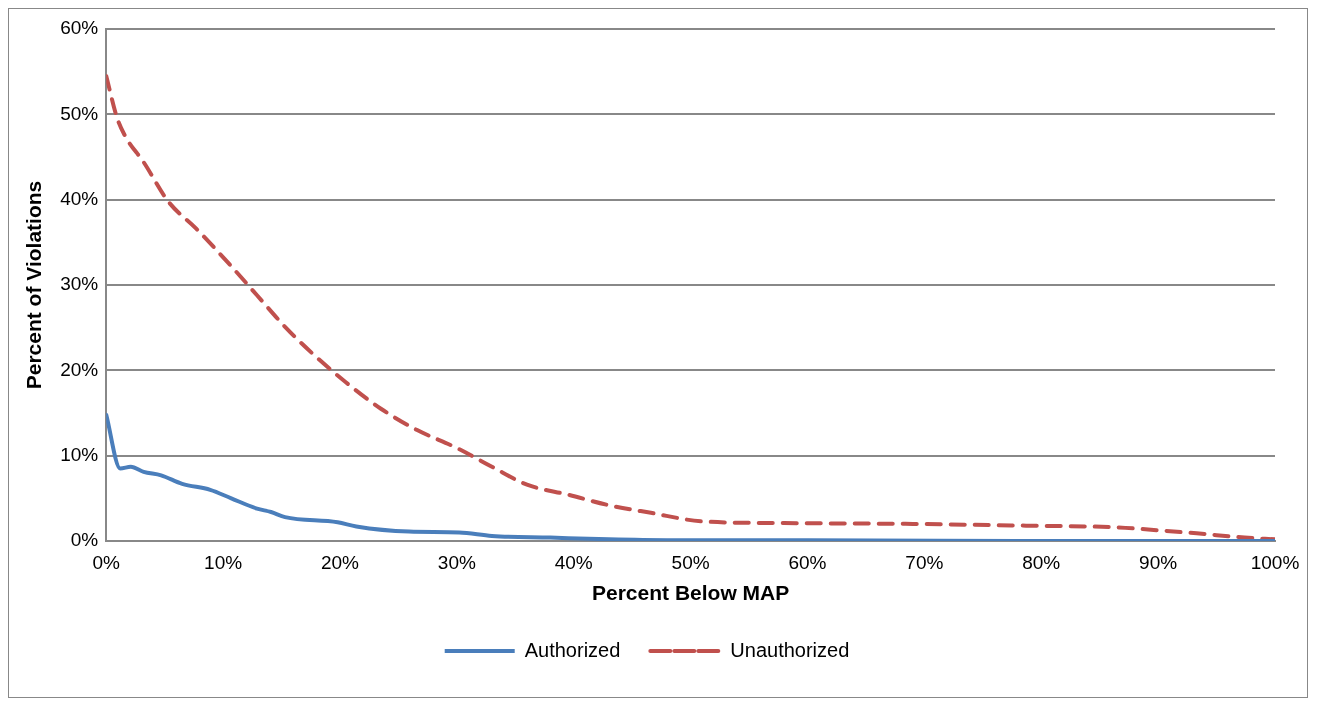 The width and height of the screenshot is (1319, 713). I want to click on x-tick-label: 90%, so click(1158, 562).